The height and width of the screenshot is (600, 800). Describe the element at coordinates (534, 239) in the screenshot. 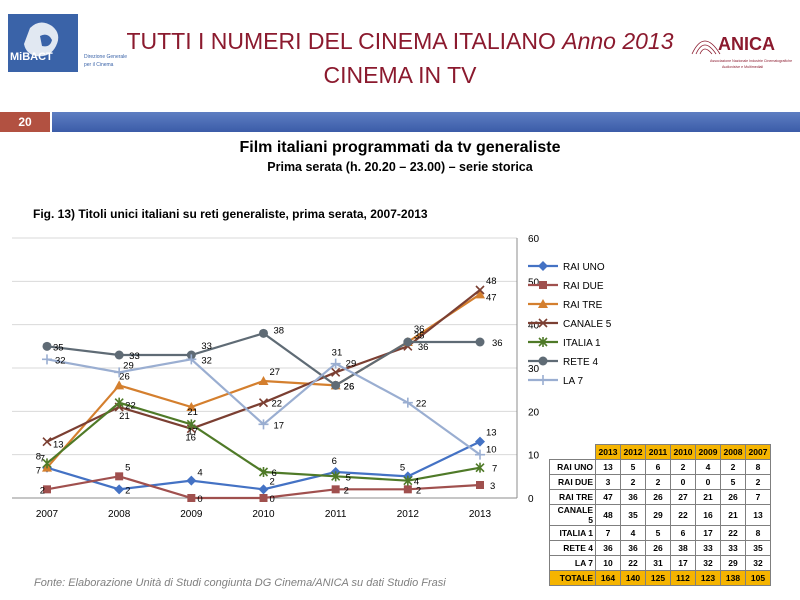

I see `y-tick-label: 60` at that location.